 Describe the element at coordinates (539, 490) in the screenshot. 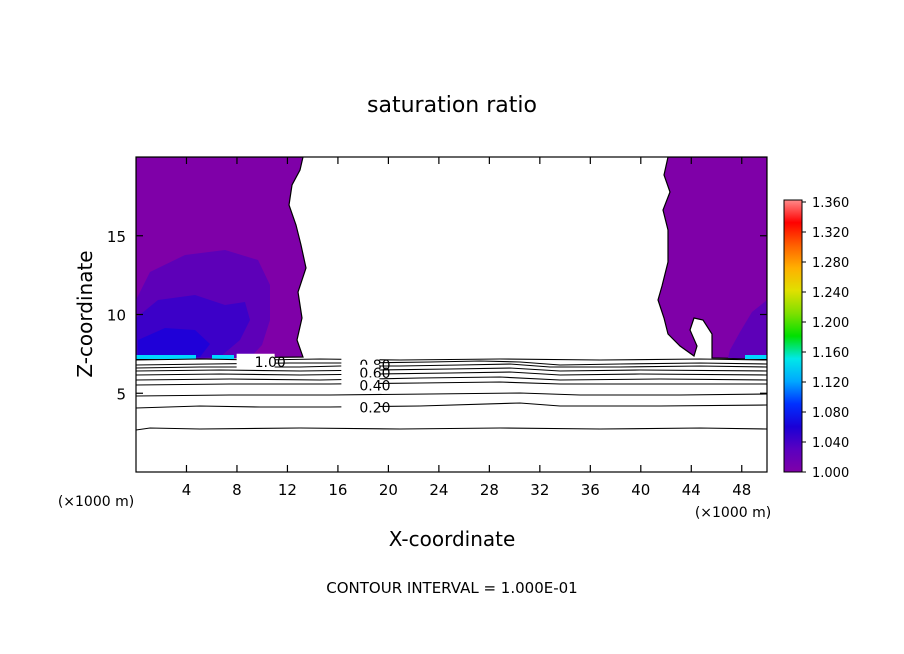

I see `x-tick-label: 32` at that location.